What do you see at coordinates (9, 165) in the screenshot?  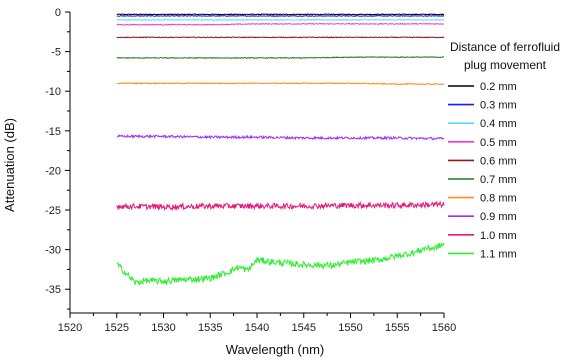 I see `y-axis-title: Attenuation (dB)` at bounding box center [9, 165].